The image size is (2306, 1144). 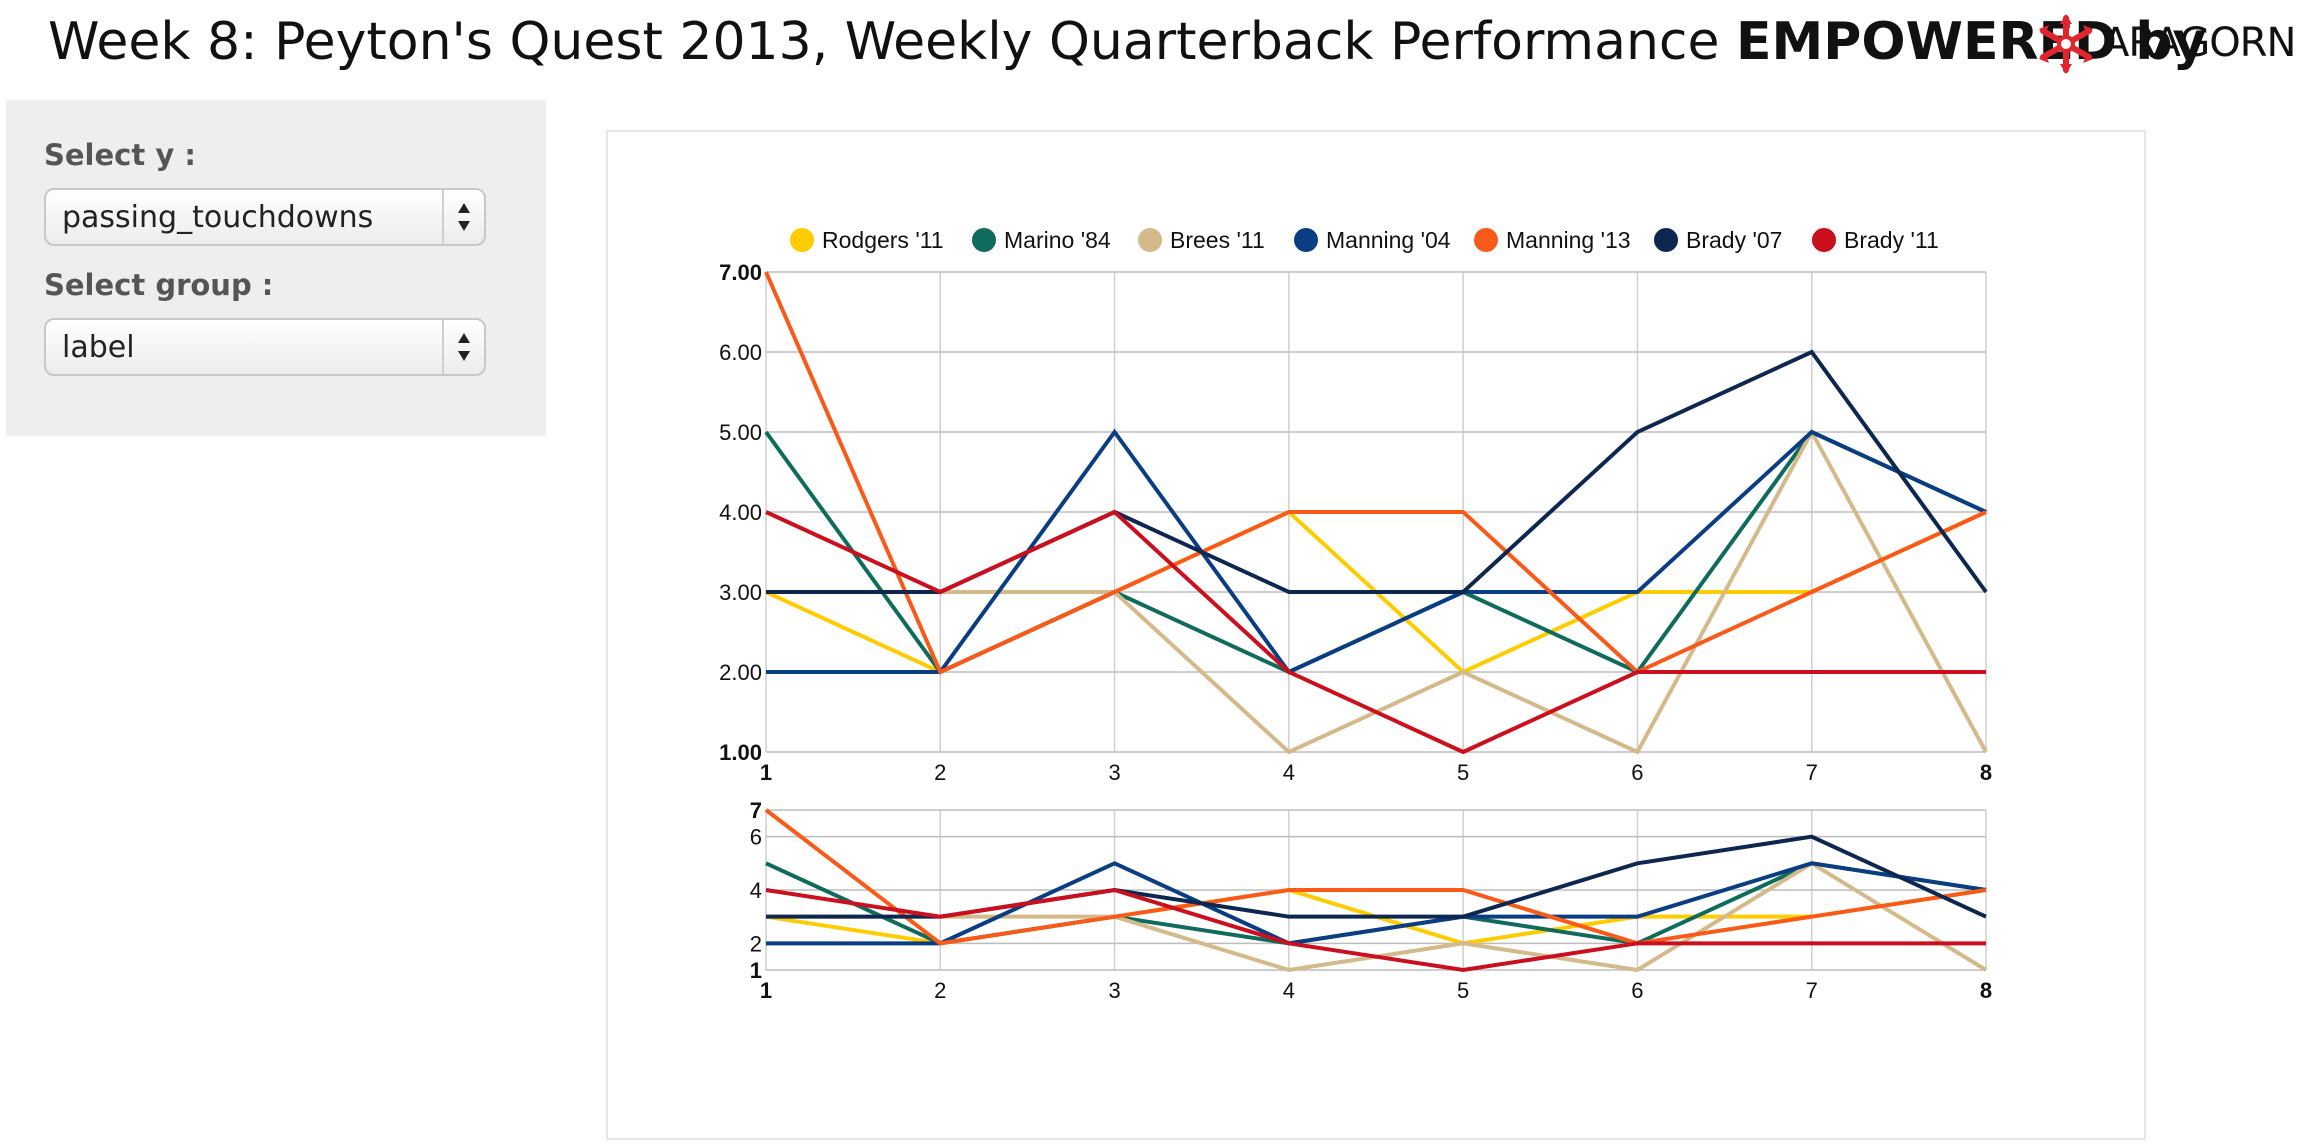 What do you see at coordinates (740, 352) in the screenshot?
I see `main-y-tick-label: 6.00` at bounding box center [740, 352].